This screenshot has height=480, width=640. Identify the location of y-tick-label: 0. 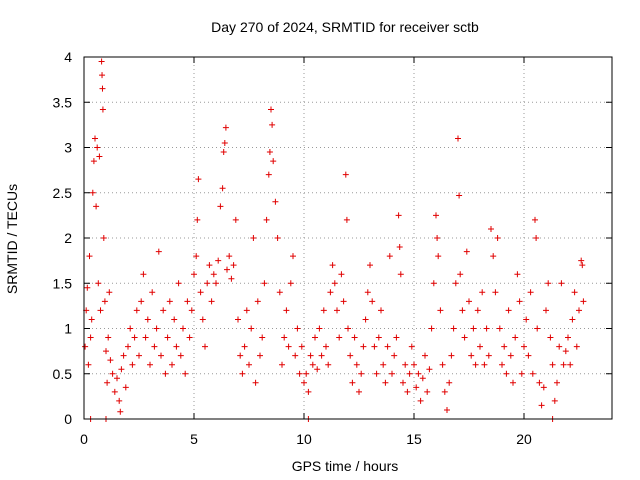
(68, 419).